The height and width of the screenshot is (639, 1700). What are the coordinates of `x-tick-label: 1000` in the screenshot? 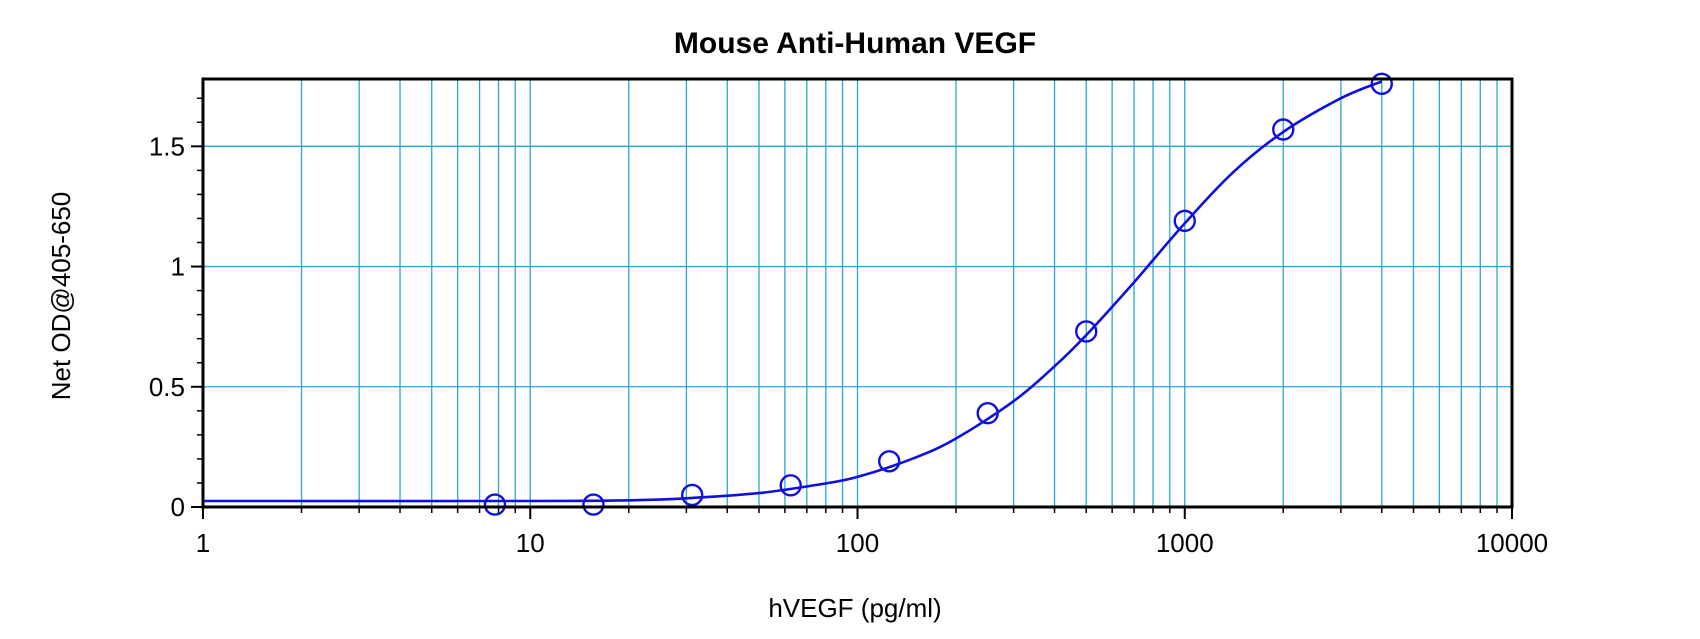 It's located at (1185, 543).